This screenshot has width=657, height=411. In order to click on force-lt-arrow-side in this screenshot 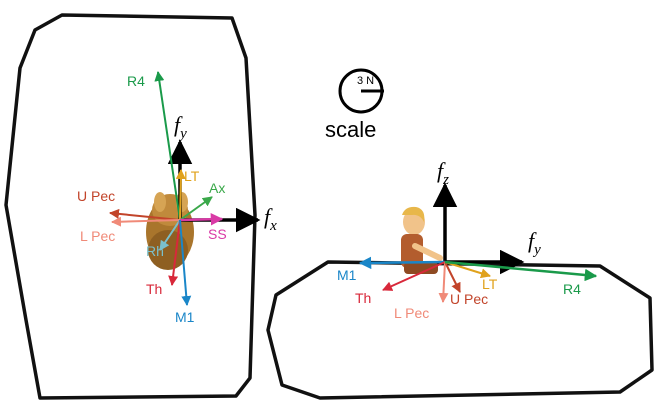, I will do `click(467, 270)`.